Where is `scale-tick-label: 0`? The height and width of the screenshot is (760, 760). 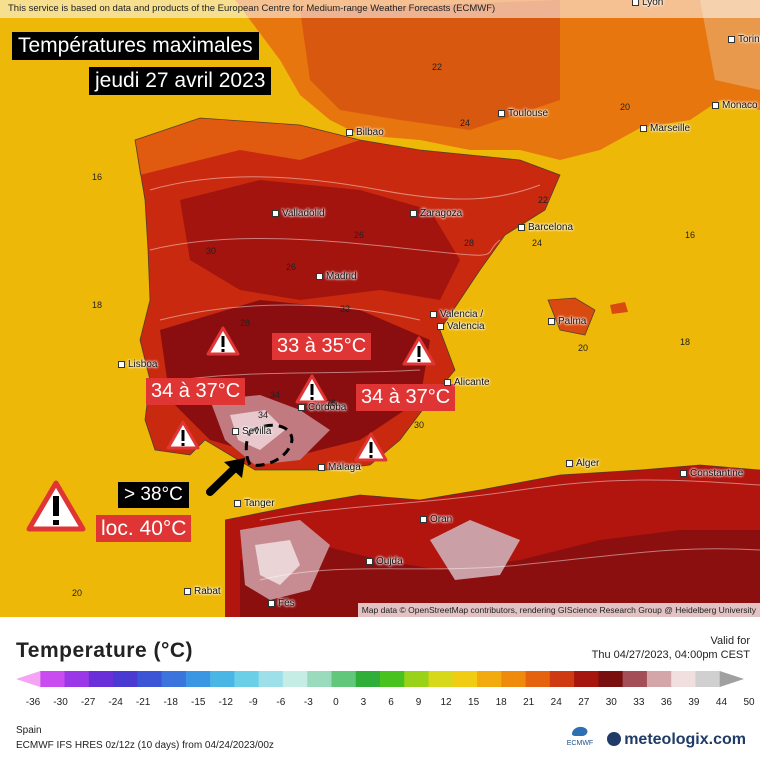
scale-tick-label: 0 is located at coordinates (336, 702).